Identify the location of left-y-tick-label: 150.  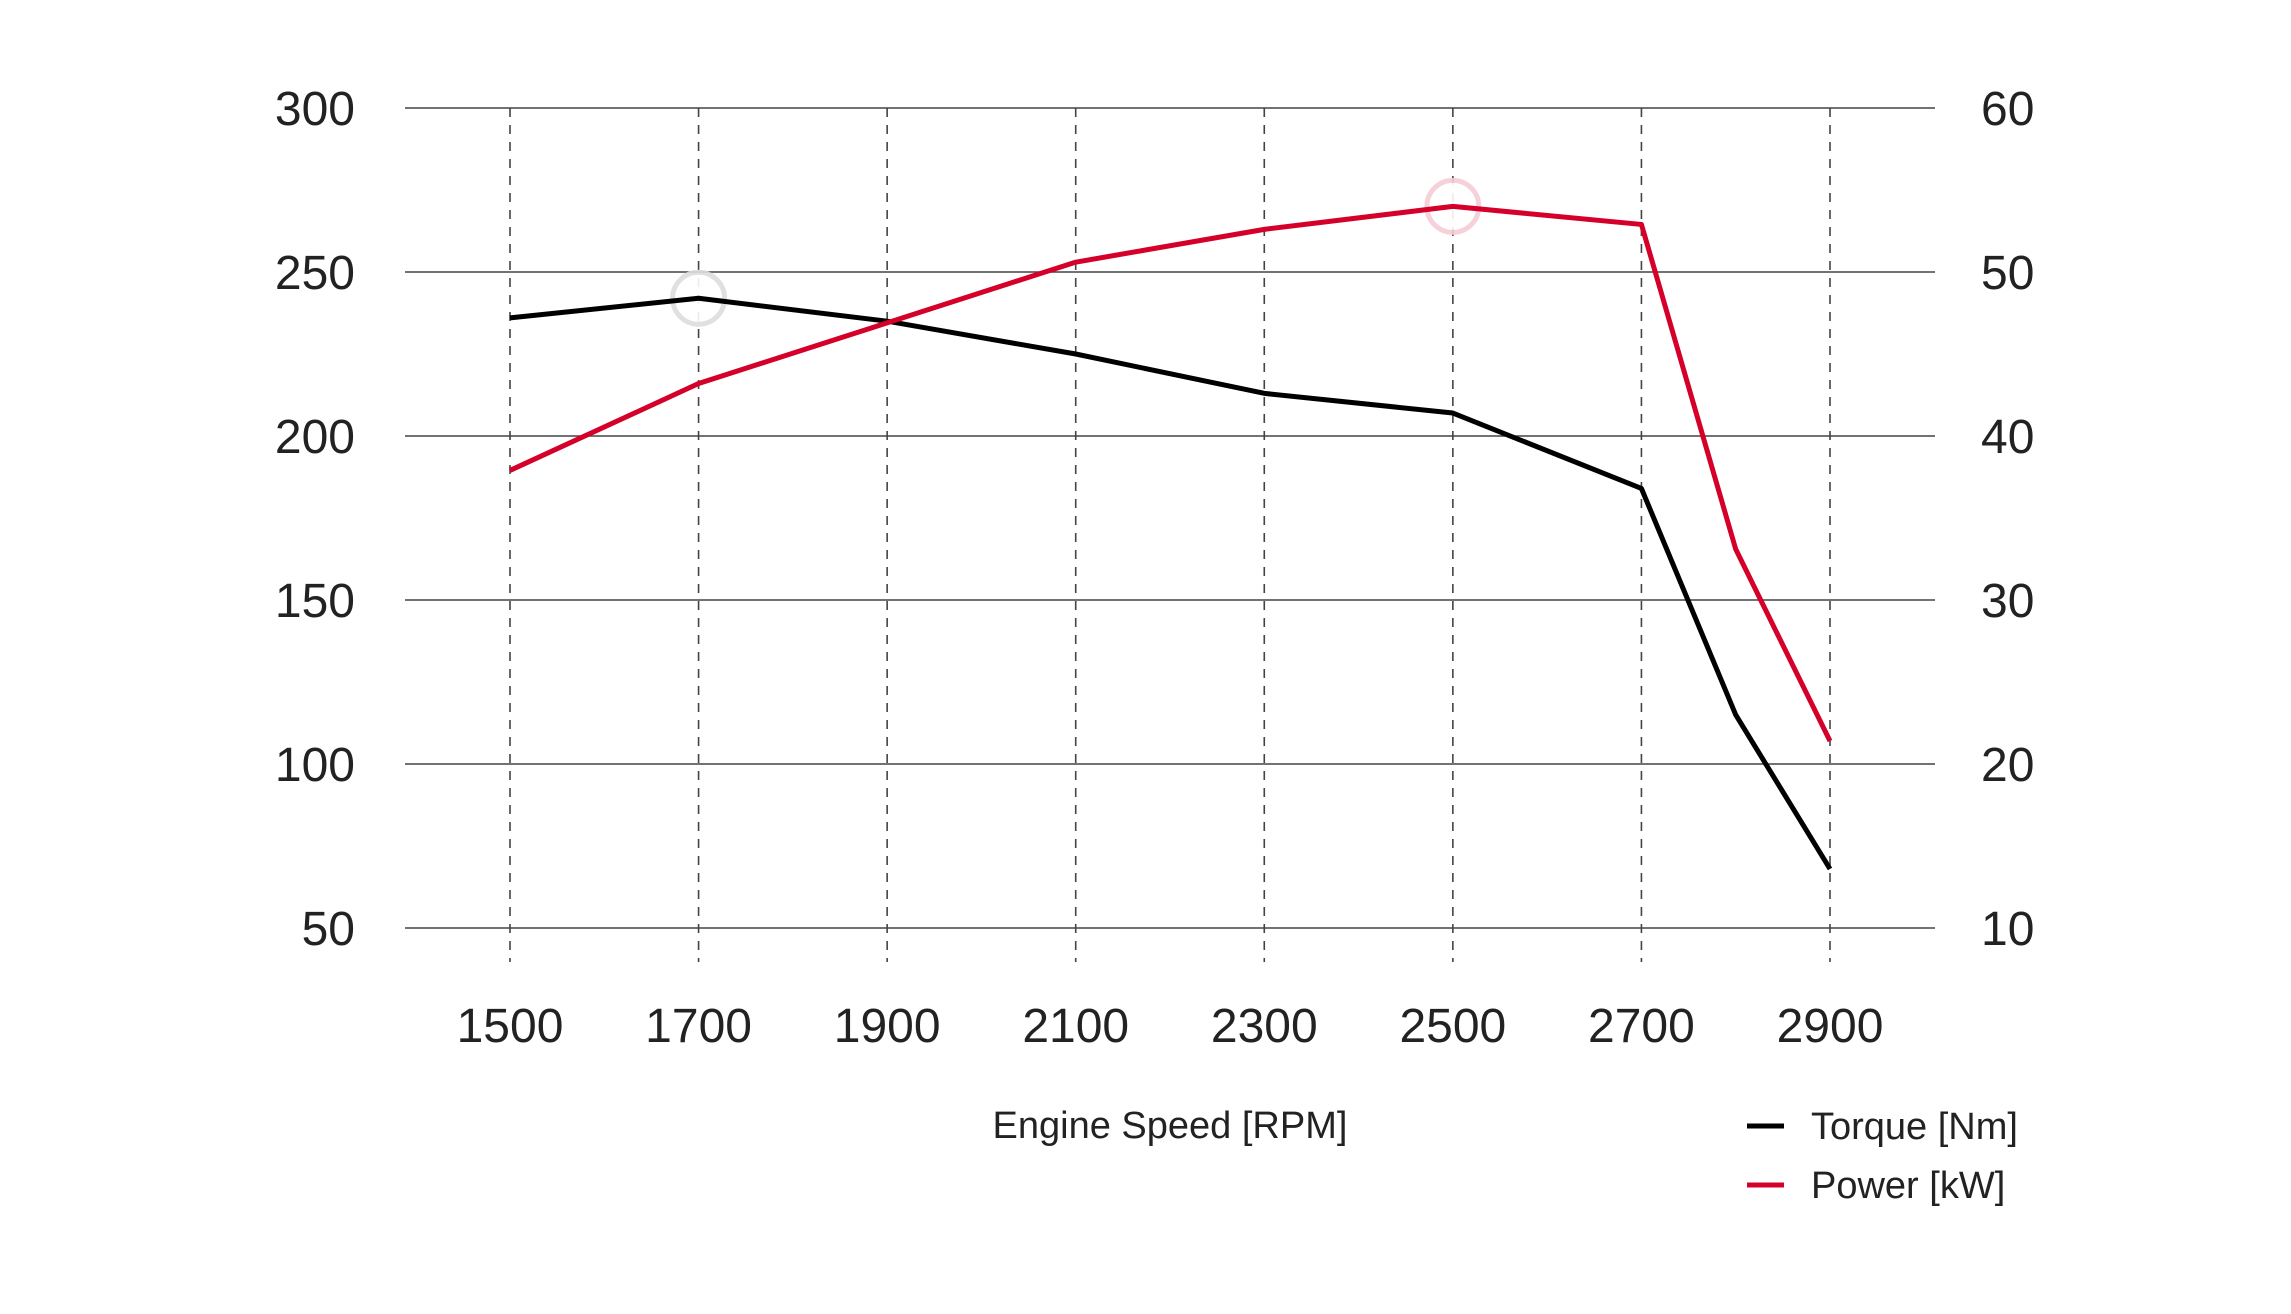
(315, 601).